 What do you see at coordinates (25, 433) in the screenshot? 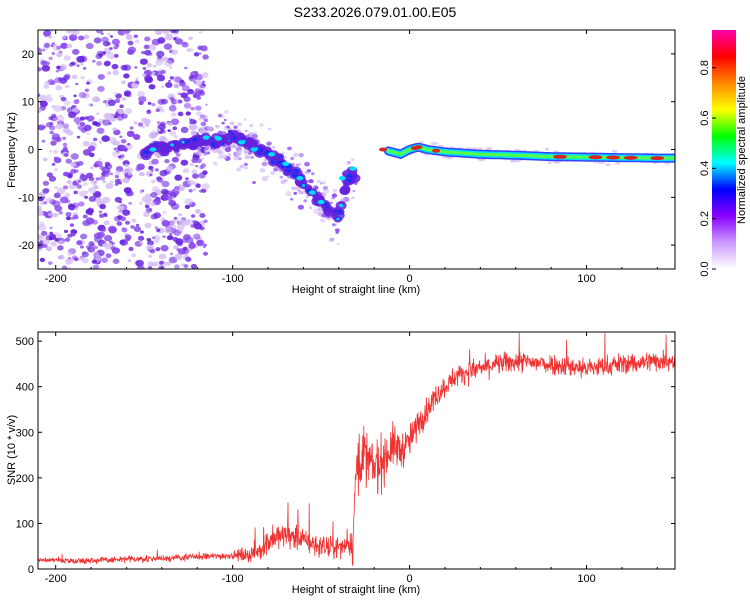
I see `snr-y-tick-label: 300` at bounding box center [25, 433].